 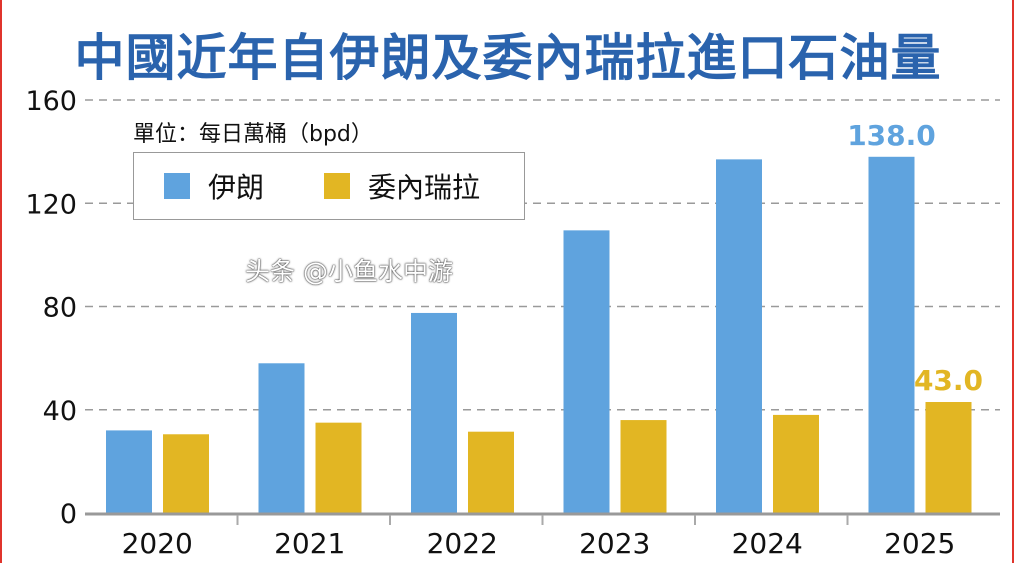 I want to click on watermark: 头条 @小鱼水中游, so click(x=349, y=271).